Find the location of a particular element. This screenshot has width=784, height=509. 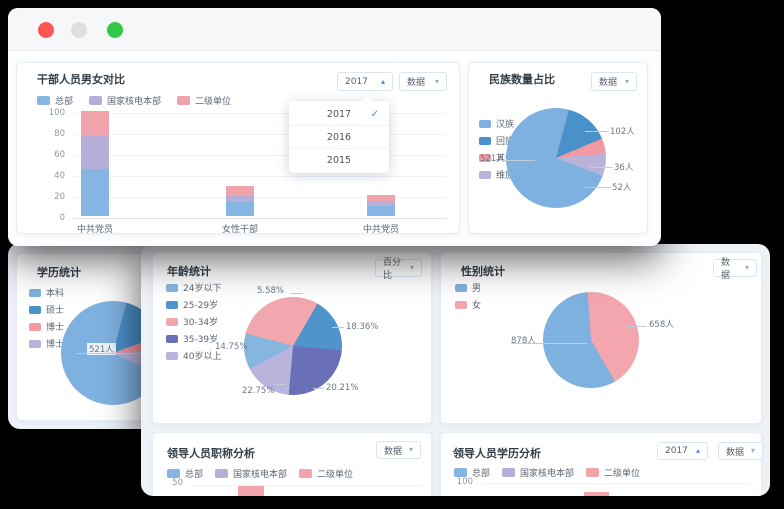

legend-item: 24岁以下 is located at coordinates (193, 287).